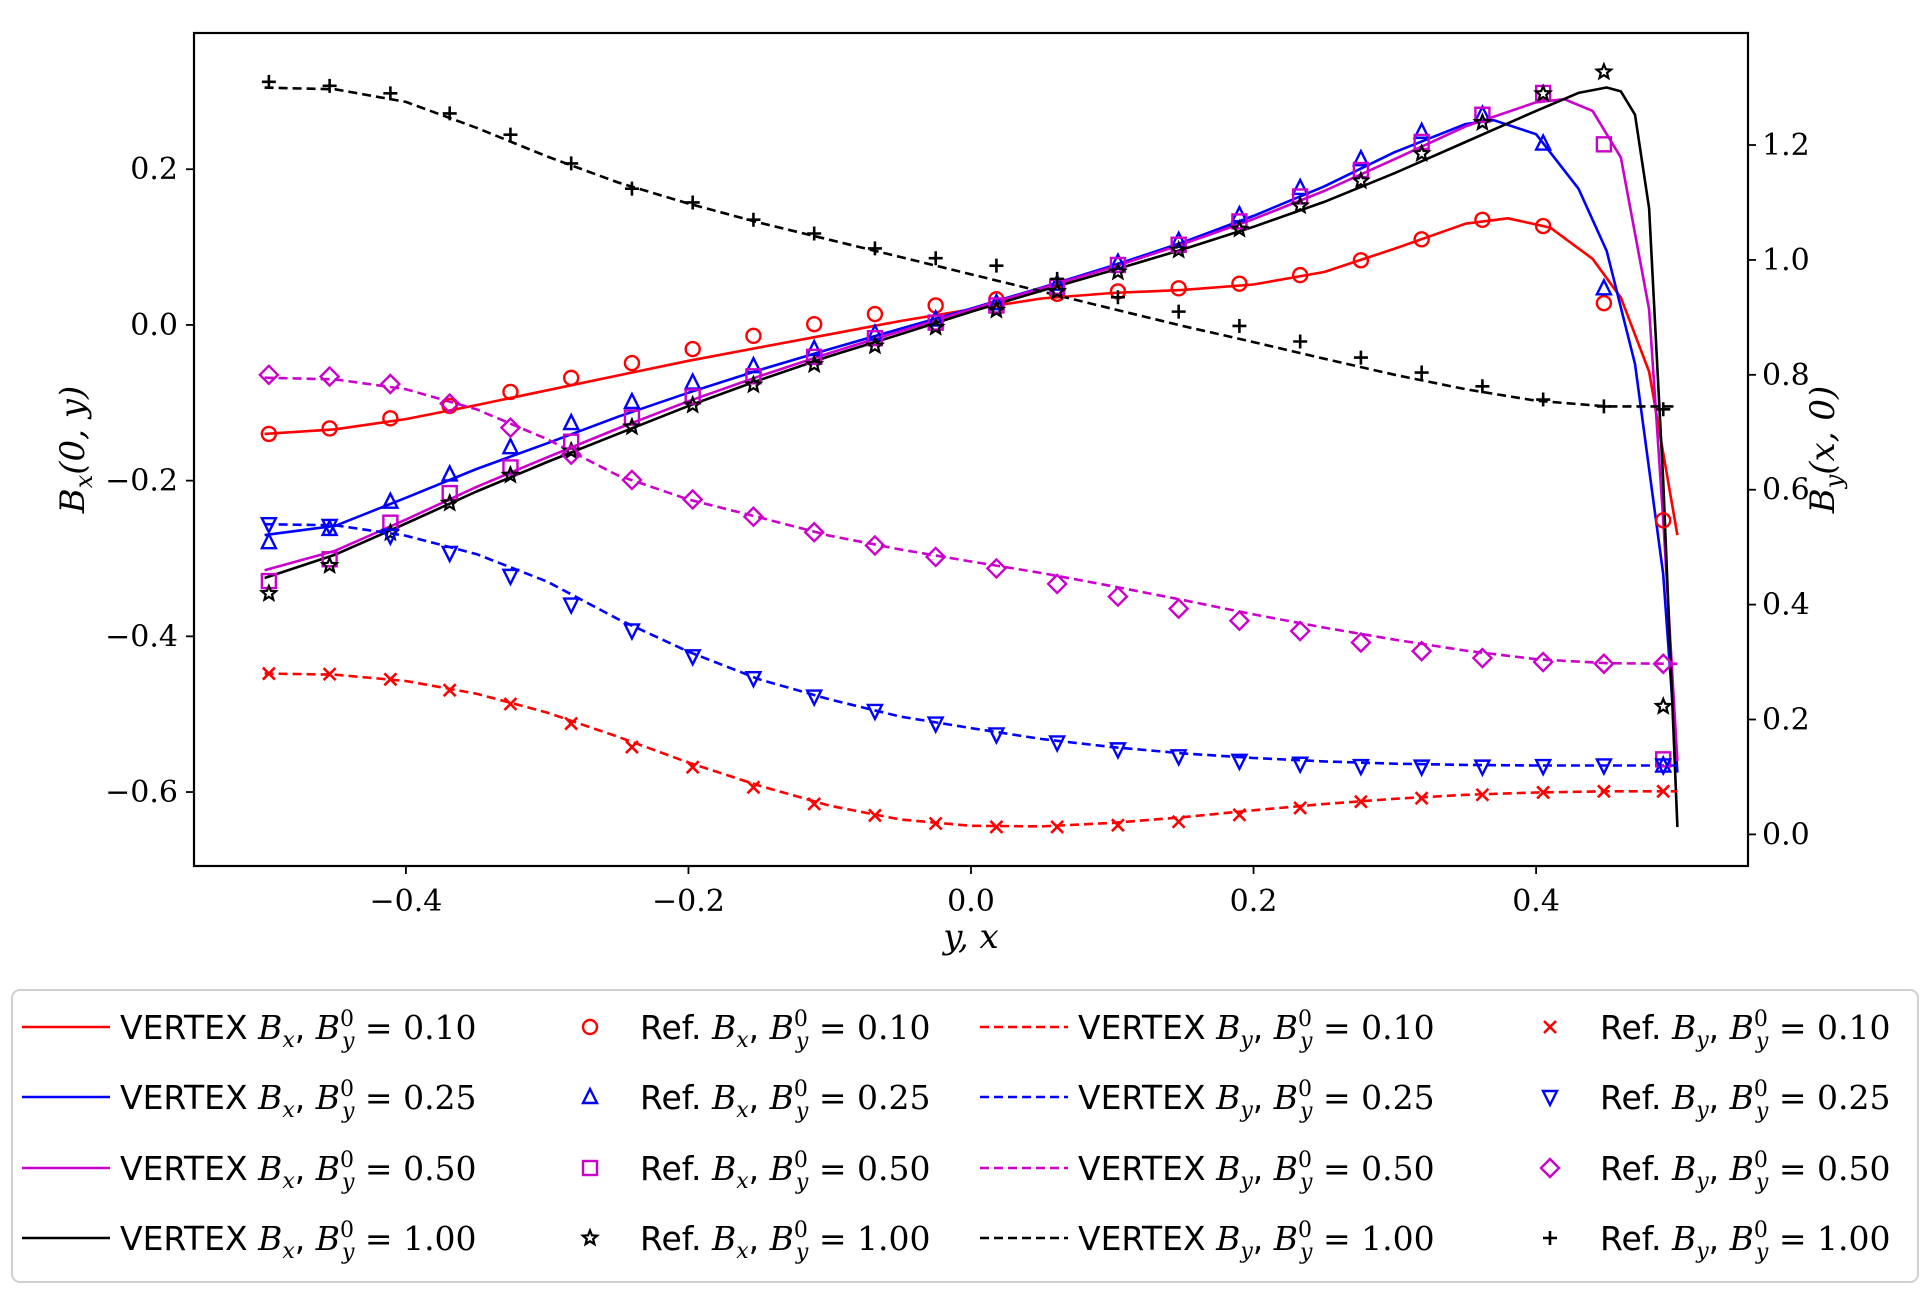 This screenshot has width=1930, height=1300. What do you see at coordinates (785, 1100) in the screenshot?
I see `legend-label: Ref. Bx, B0 y = 0.25` at bounding box center [785, 1100].